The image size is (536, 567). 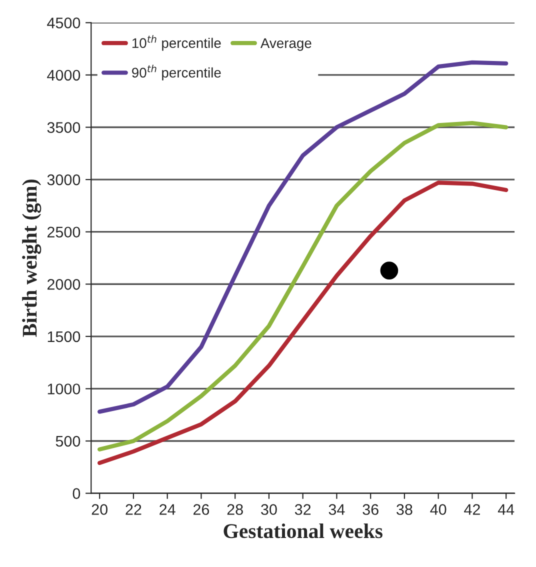 What do you see at coordinates (32, 258) in the screenshot?
I see `y-axis-title: Birth weight (gm)` at bounding box center [32, 258].